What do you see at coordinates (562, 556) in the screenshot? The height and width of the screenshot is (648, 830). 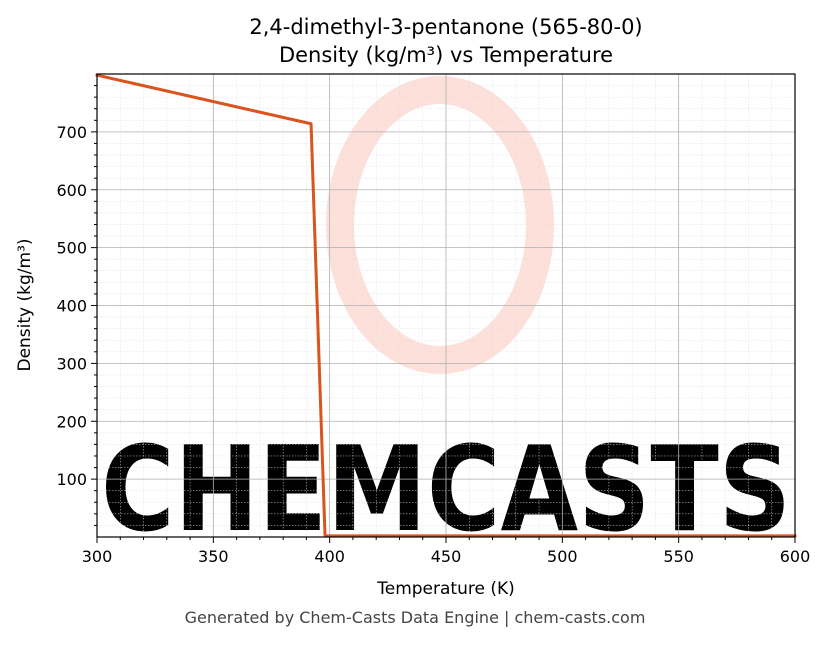 I see `x-tick-label: 500` at bounding box center [562, 556].